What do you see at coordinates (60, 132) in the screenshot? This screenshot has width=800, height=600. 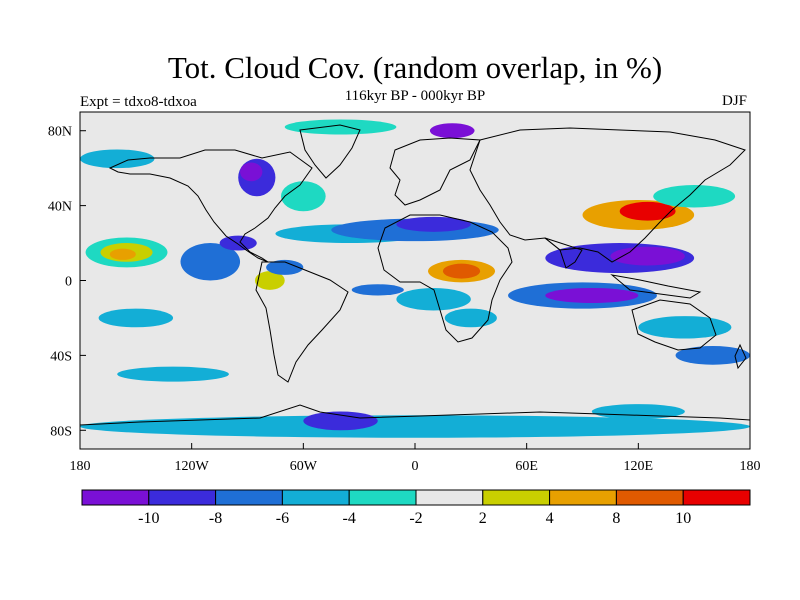 I see `y-tick-label: 80N` at bounding box center [60, 132].